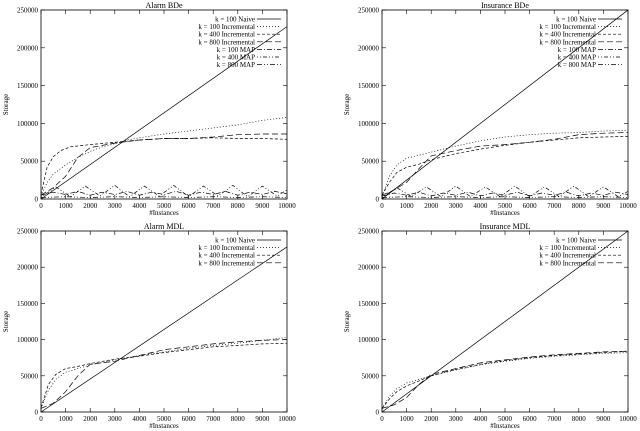 Image resolution: width=640 pixels, height=431 pixels. I want to click on series-group, so click(164, 329).